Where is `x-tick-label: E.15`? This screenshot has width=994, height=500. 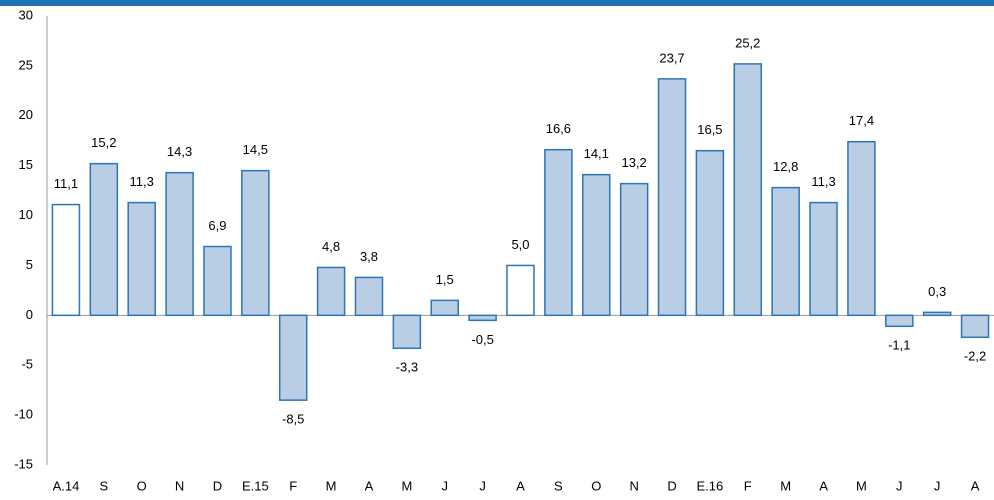 x-tick-label: E.15 is located at coordinates (255, 485).